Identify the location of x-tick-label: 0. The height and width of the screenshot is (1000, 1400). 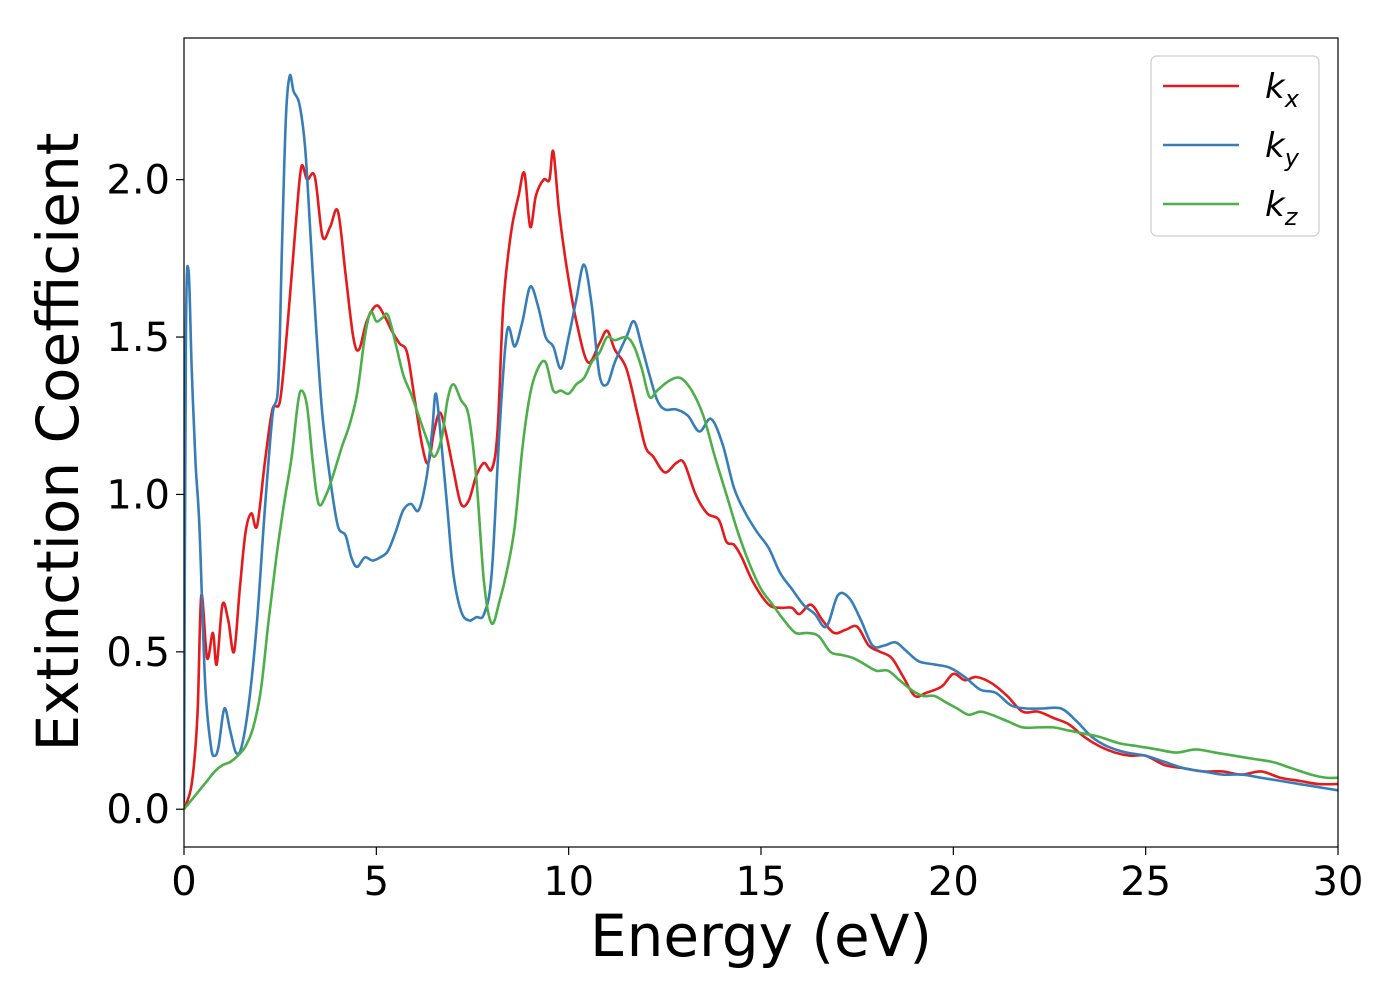
(183, 882).